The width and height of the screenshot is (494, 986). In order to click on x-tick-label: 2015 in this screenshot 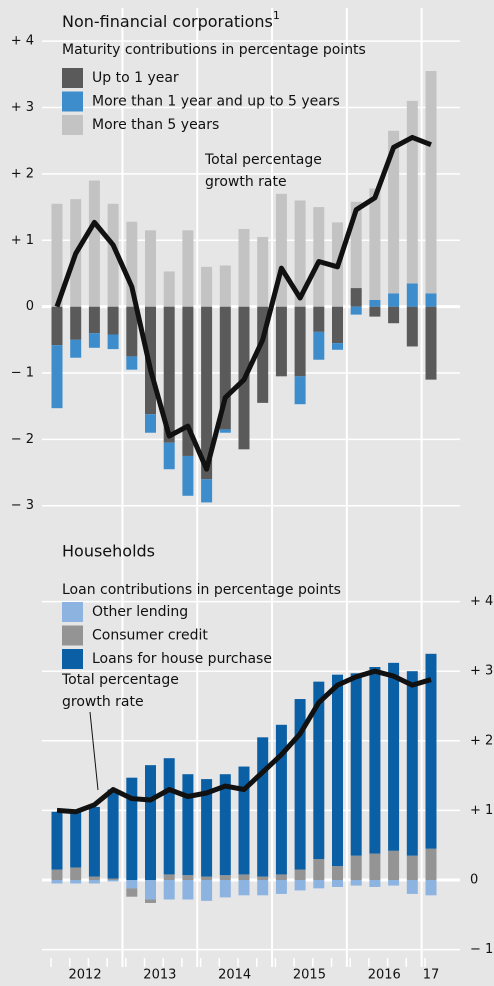, I will do `click(309, 975)`.